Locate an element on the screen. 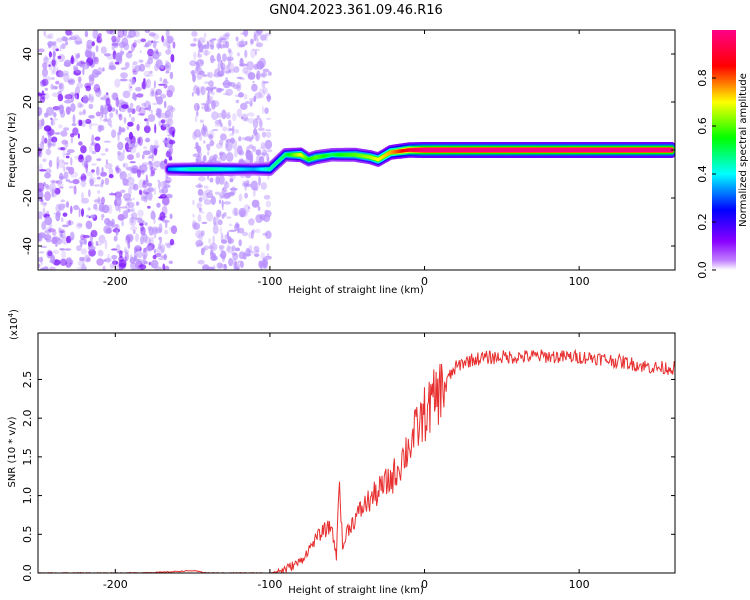 Image resolution: width=750 pixels, height=600 pixels. y-tick-label: 0 is located at coordinates (27, 150).